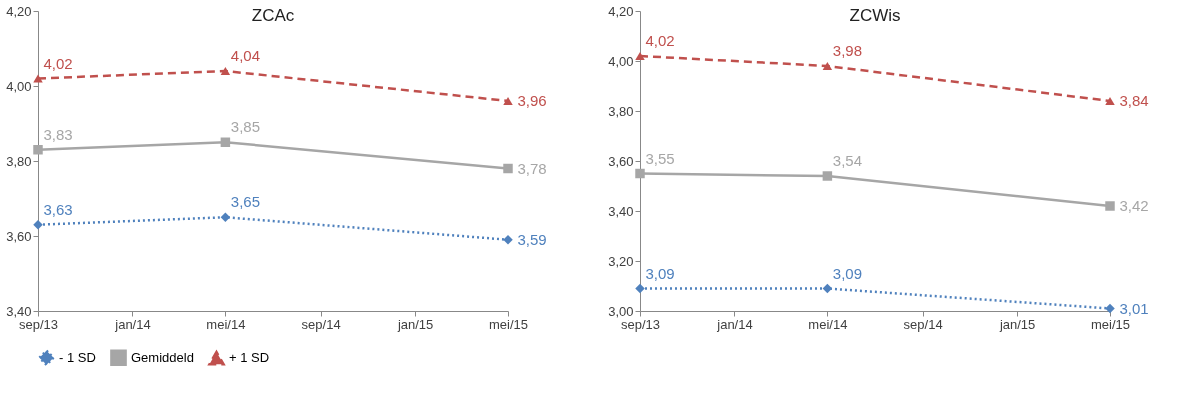  I want to click on data-label: 3,96, so click(532, 100).